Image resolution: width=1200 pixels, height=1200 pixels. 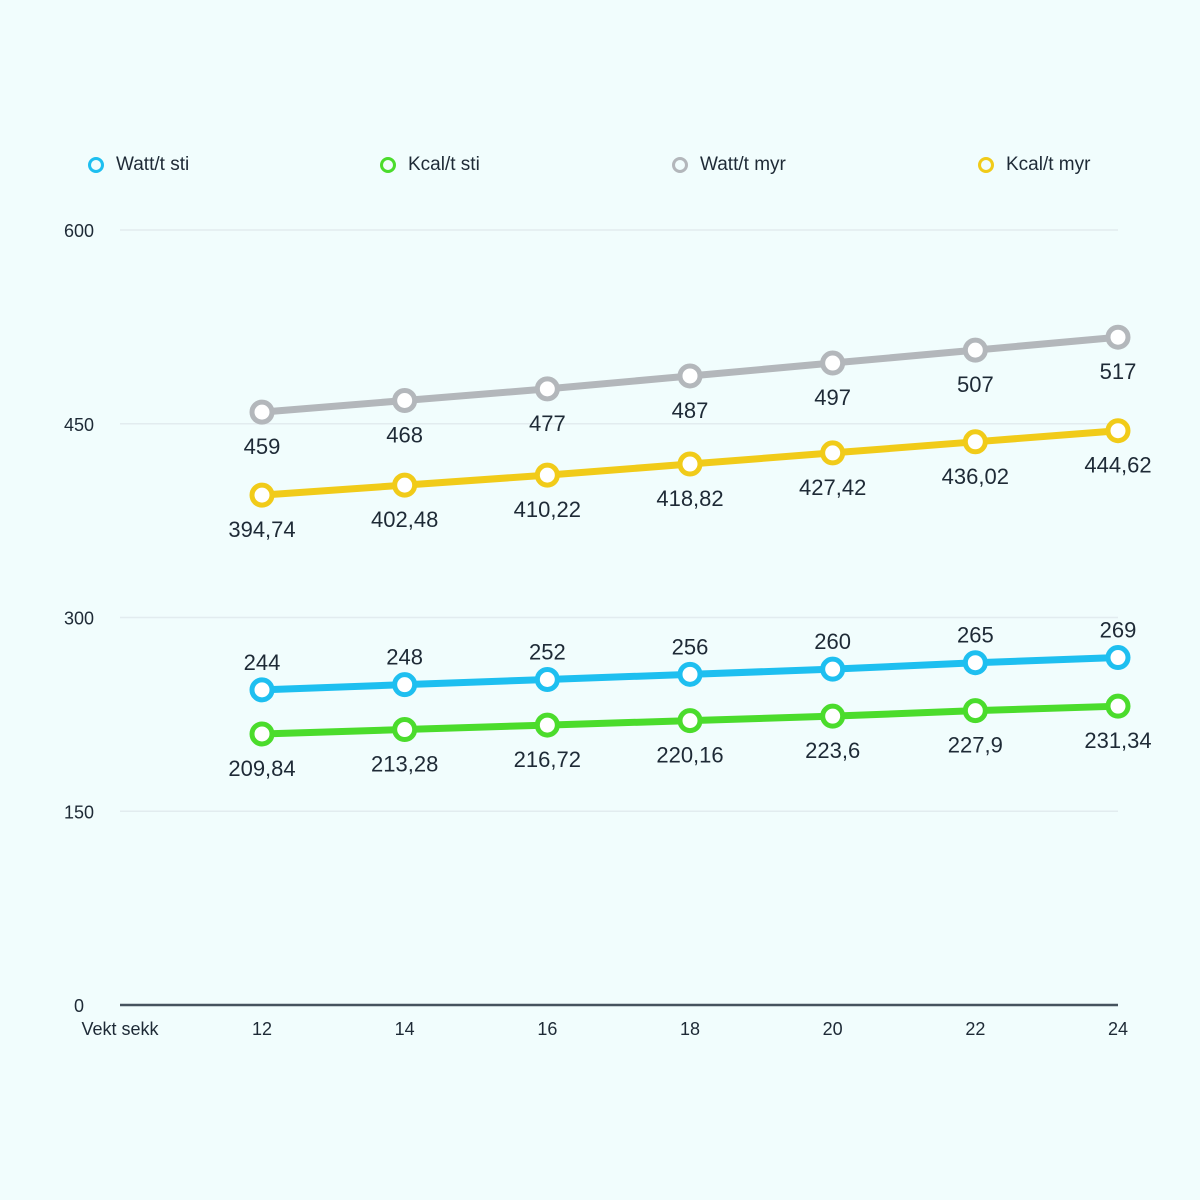 I want to click on data-label-watt-t-myr: 517, so click(x=1118, y=371).